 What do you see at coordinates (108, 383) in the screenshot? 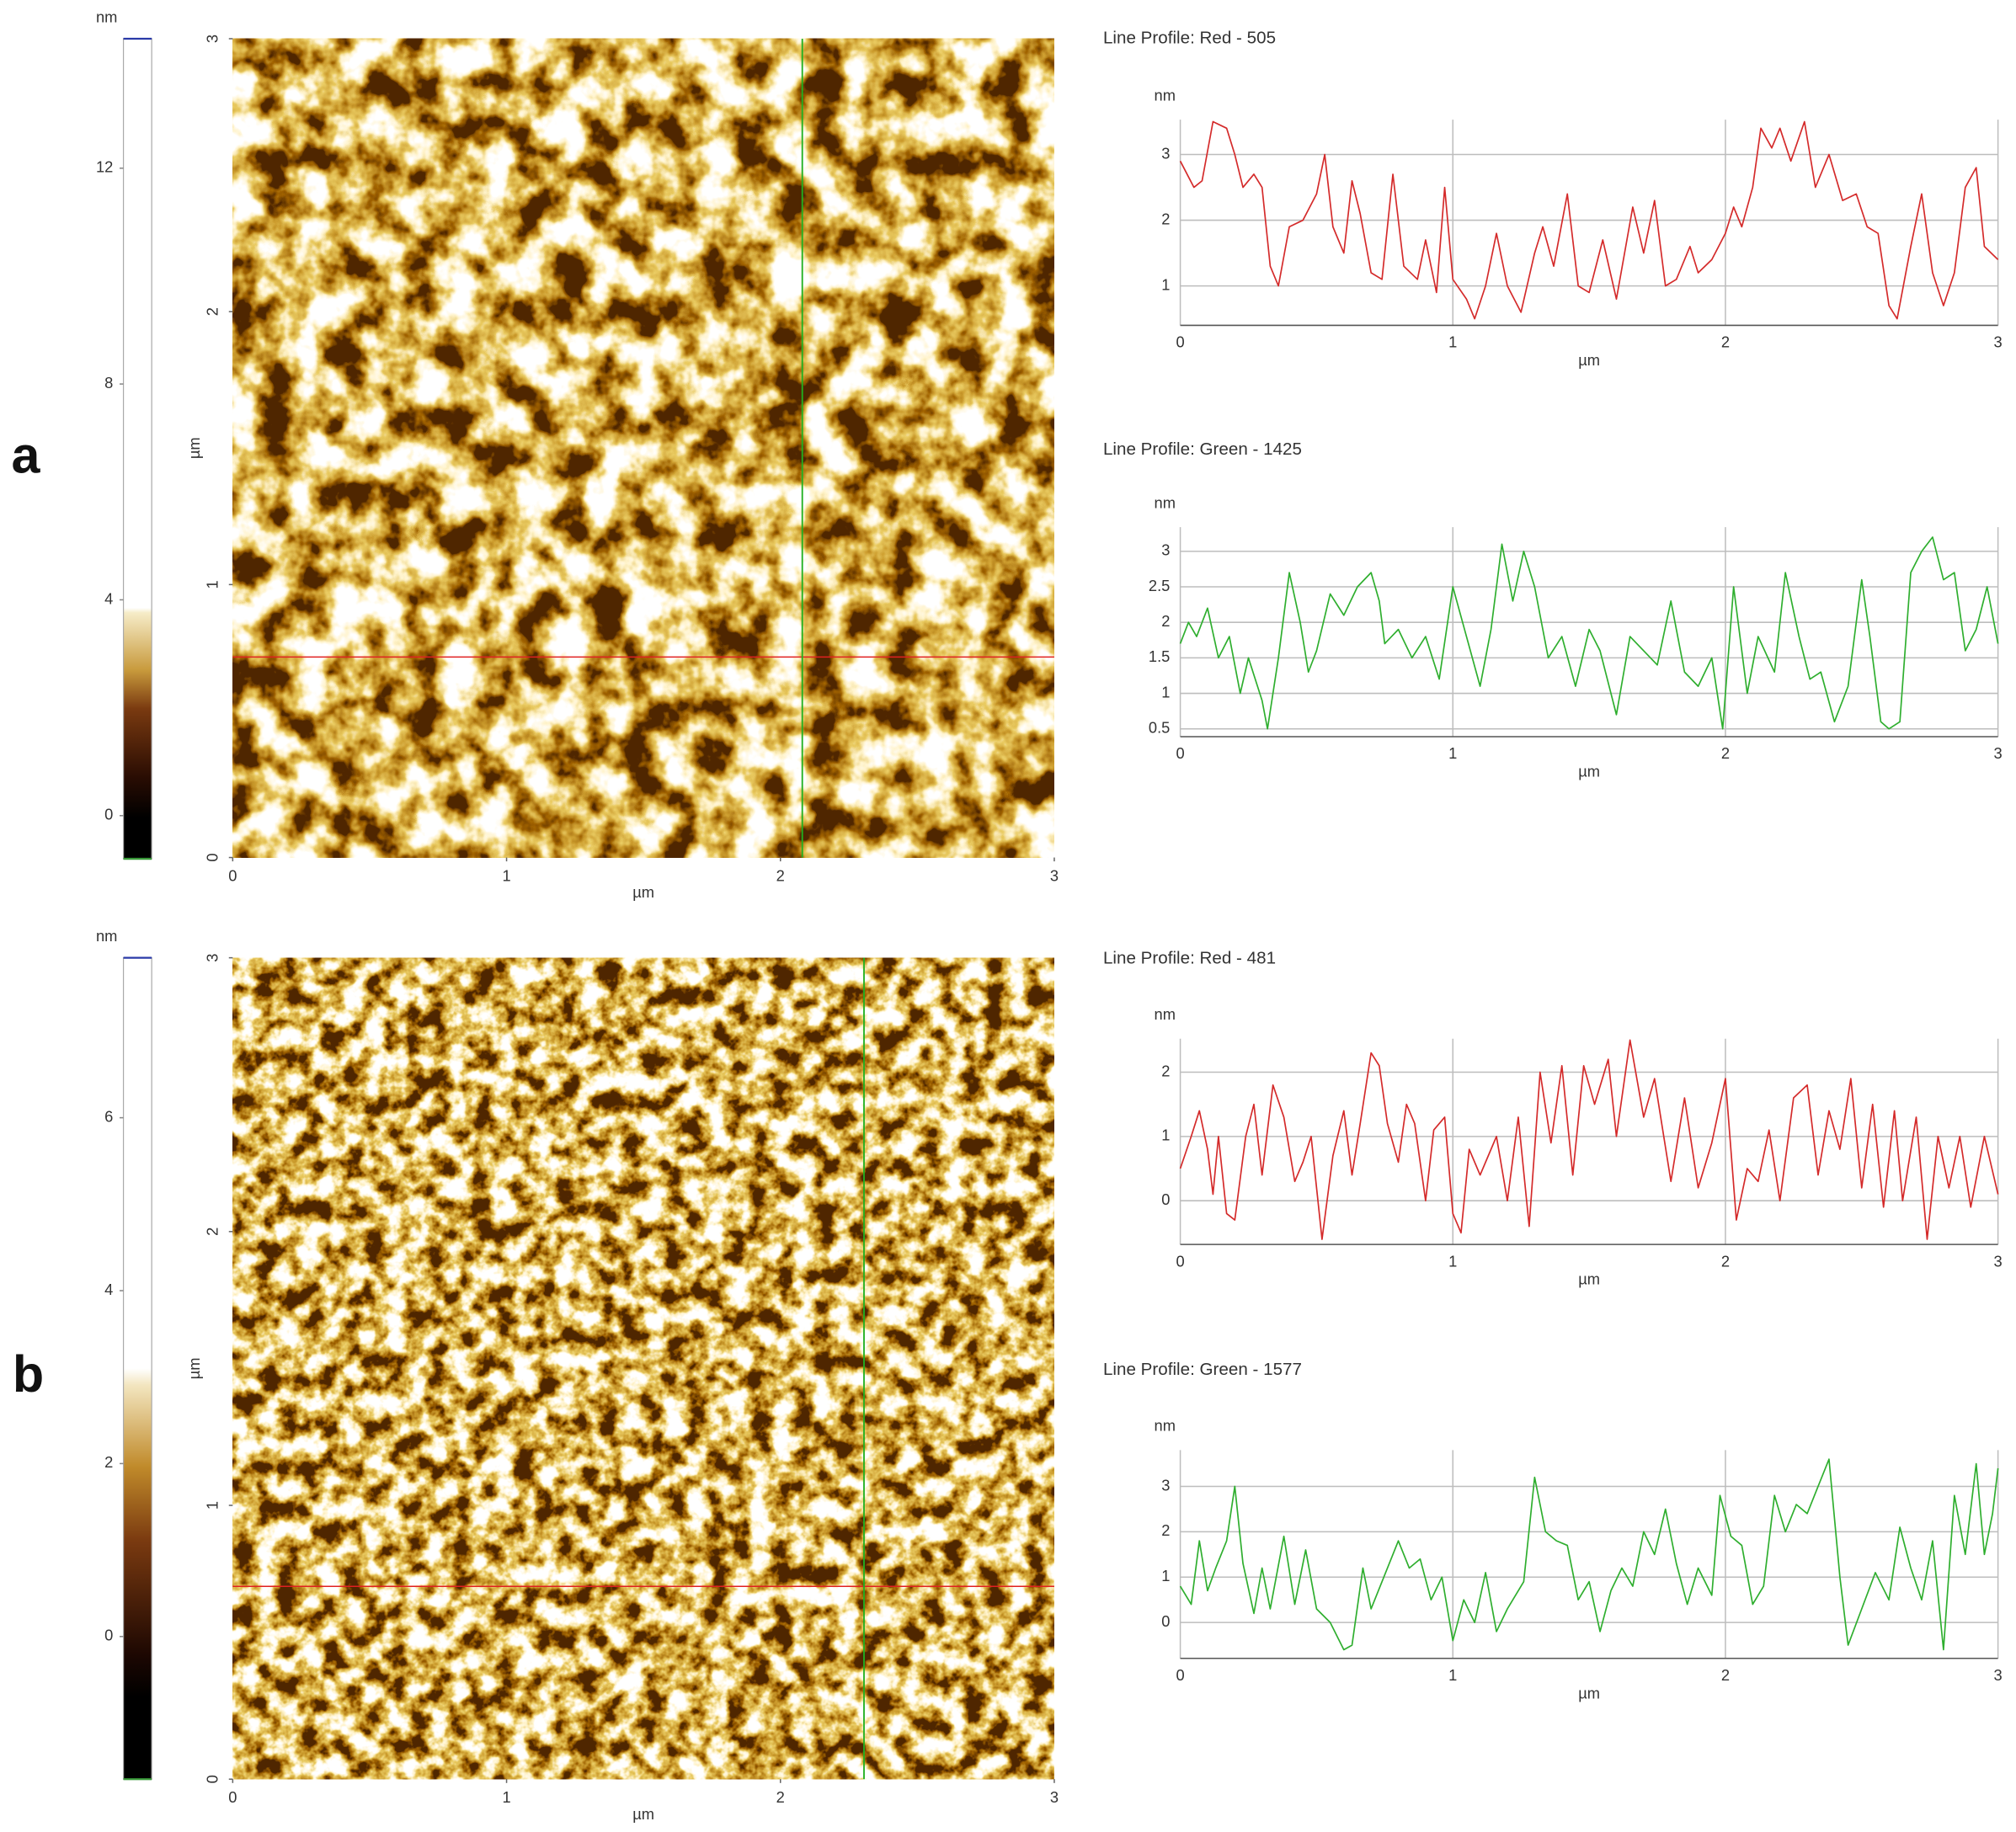
I see `colorbar-tick-label: 8` at bounding box center [108, 383].